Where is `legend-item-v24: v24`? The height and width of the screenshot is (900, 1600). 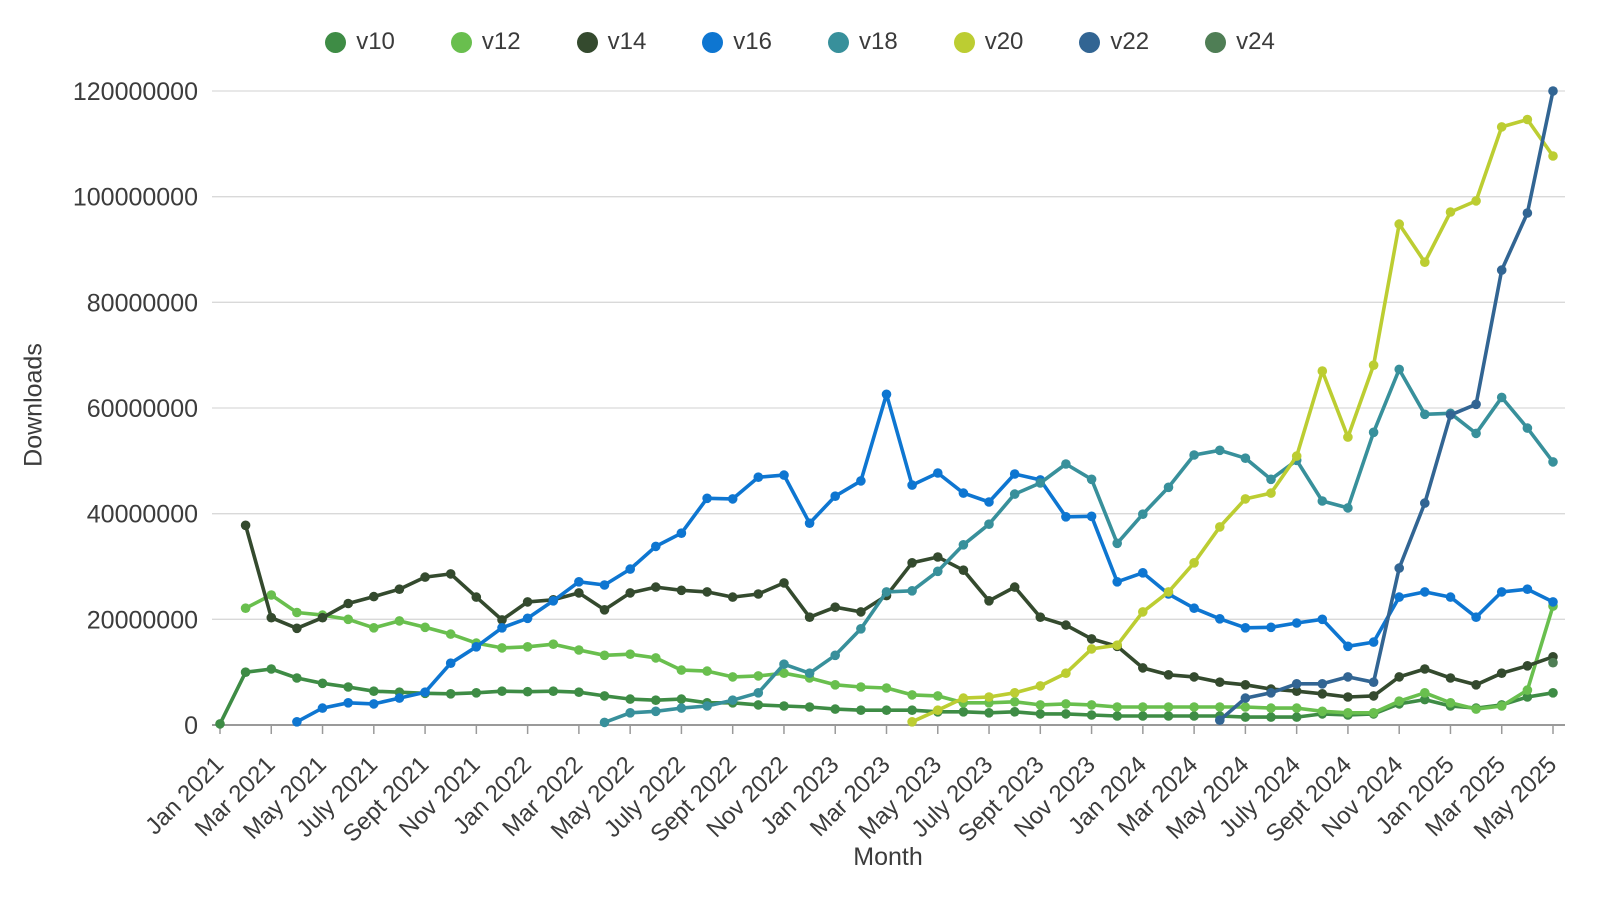 legend-item-v24: v24 is located at coordinates (1240, 42).